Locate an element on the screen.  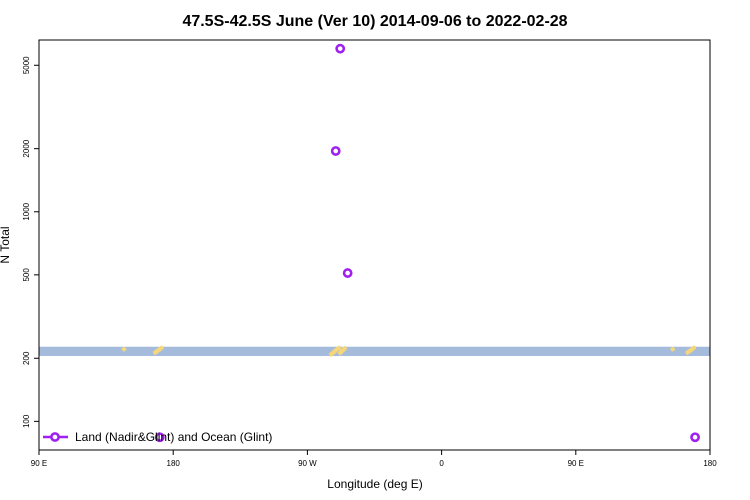
x-tick-label-2: 90 W is located at coordinates (307, 463).